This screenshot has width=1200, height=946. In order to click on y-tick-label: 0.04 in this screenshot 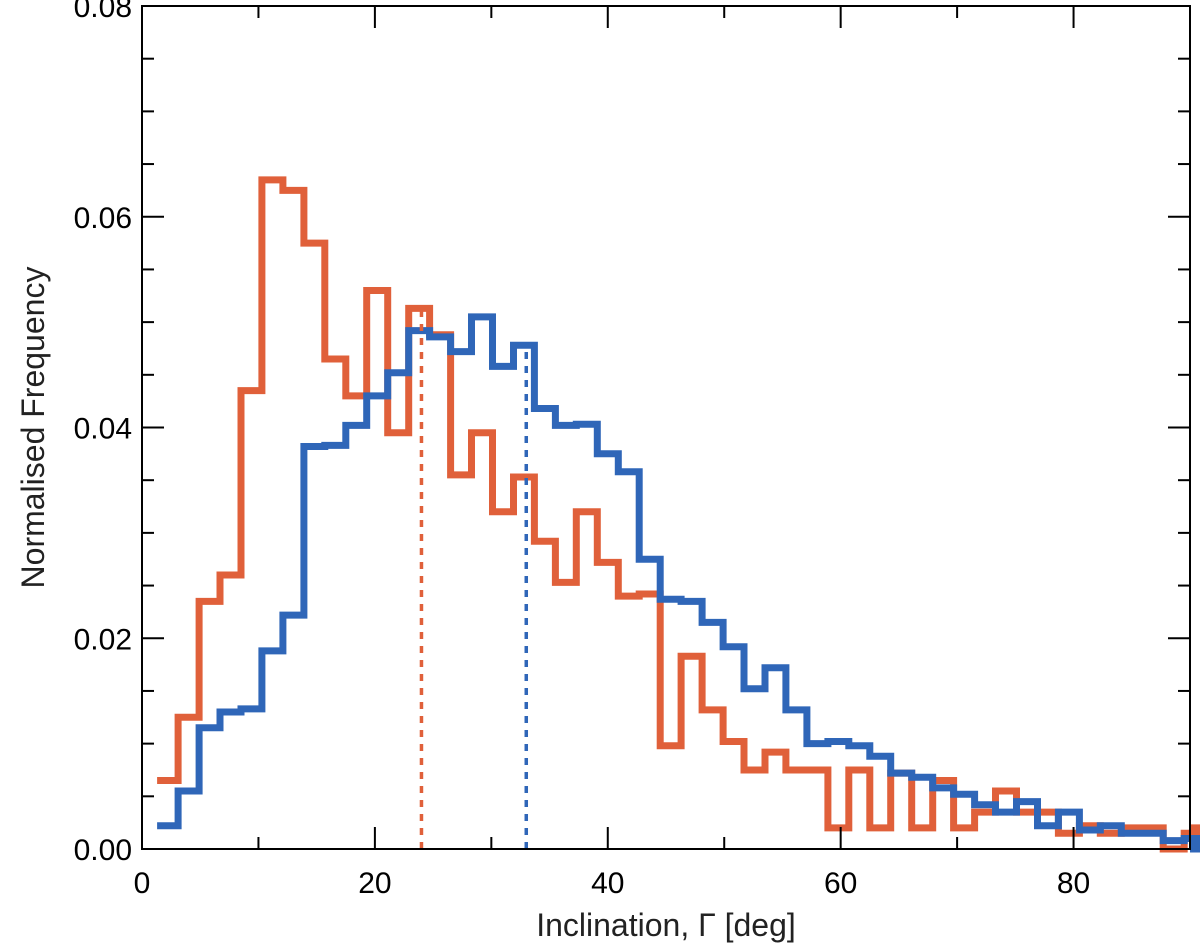, I will do `click(103, 429)`.